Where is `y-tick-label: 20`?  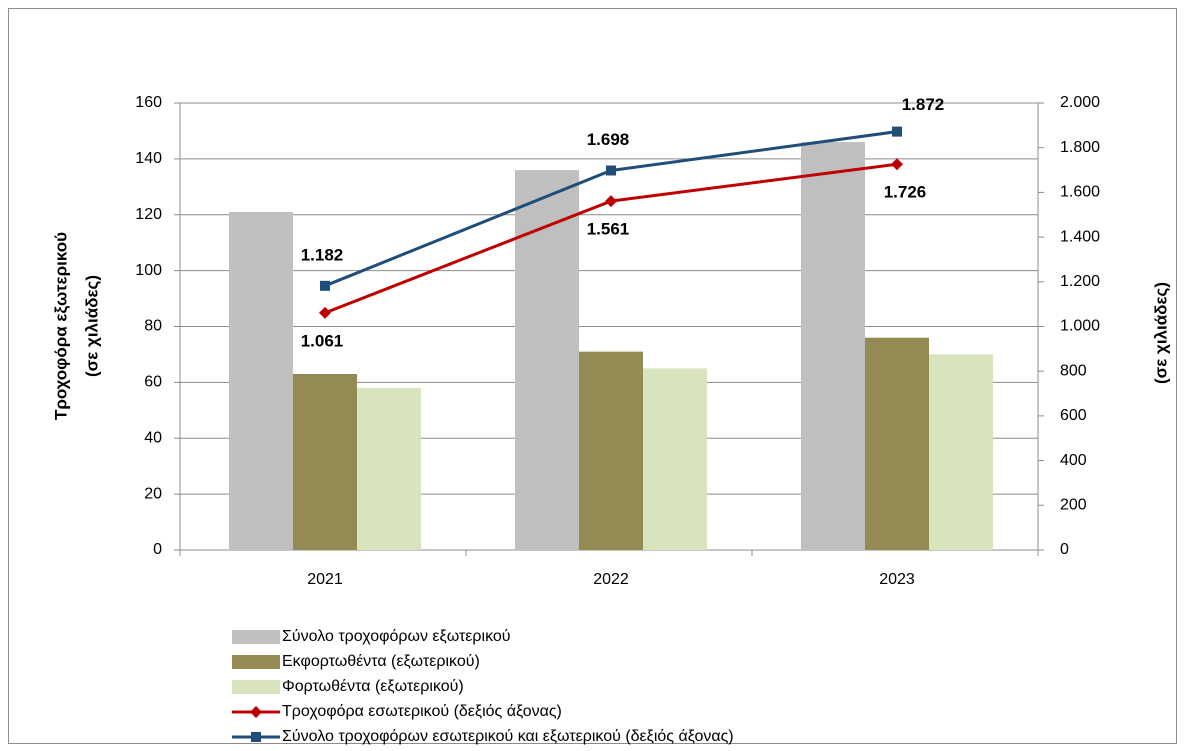
y-tick-label: 20 is located at coordinates (153, 493).